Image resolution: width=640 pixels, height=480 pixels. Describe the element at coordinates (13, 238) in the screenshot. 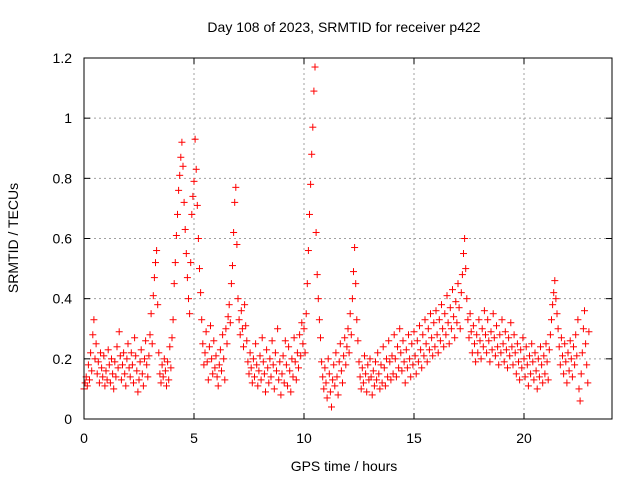

I see `y-axis-label: SRMTID / TECUs` at that location.